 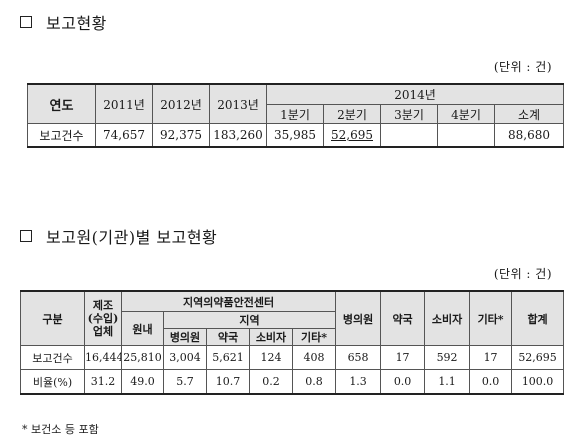 I want to click on cell: 3,004, so click(x=185, y=357).